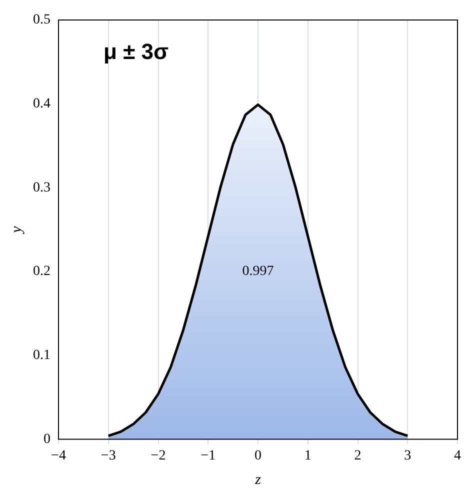 The width and height of the screenshot is (464, 497). Describe the element at coordinates (208, 456) in the screenshot. I see `x-tick-label: −1` at that location.